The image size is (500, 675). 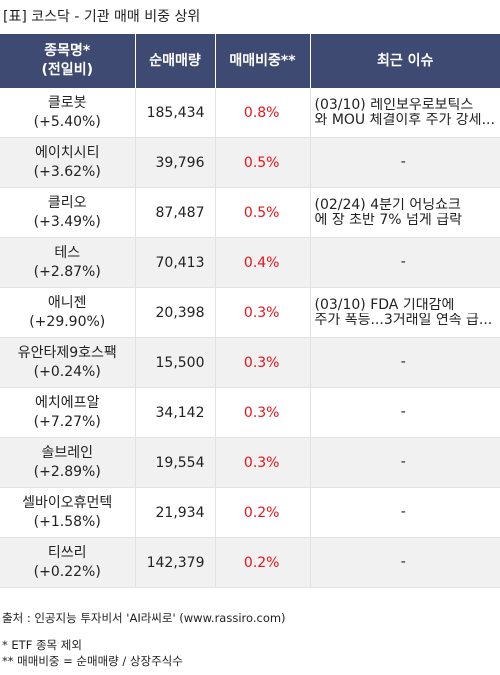 I want to click on stock-name-cell: 테스 (+2.87%), so click(x=67, y=262).